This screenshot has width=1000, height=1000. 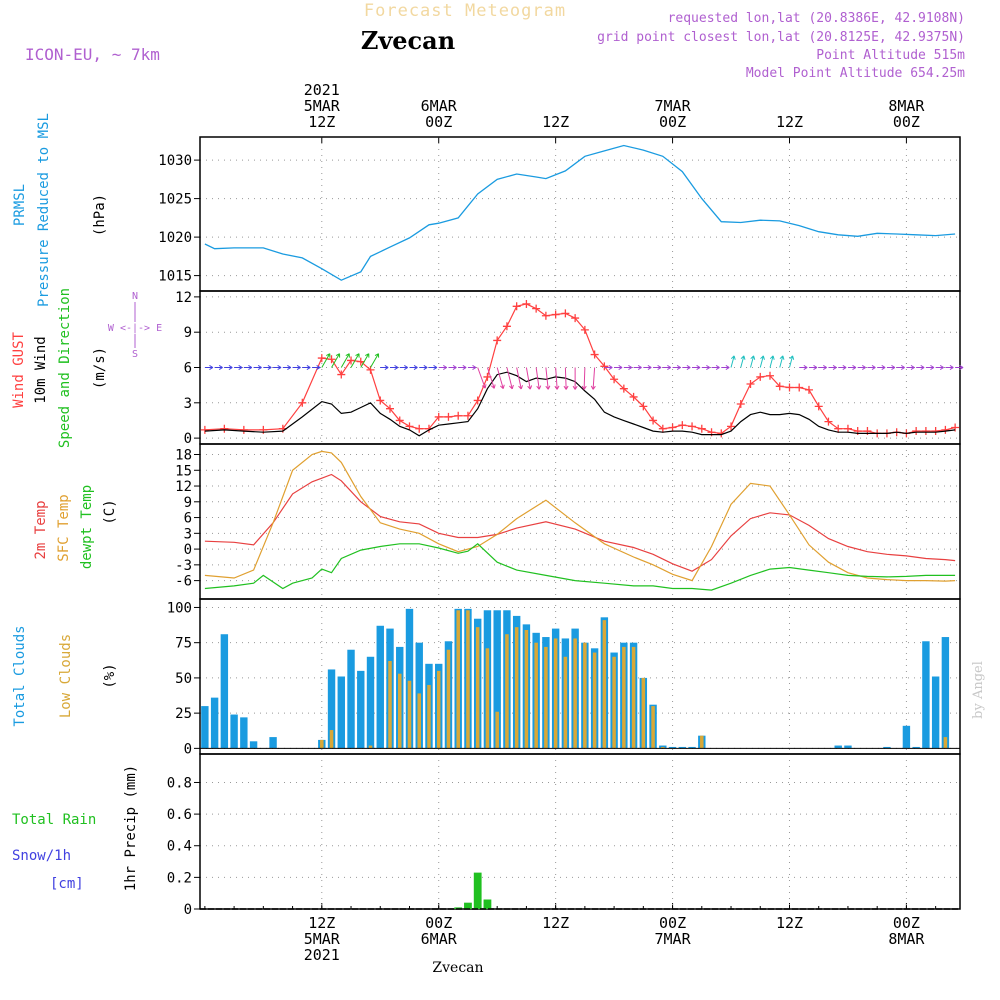 What do you see at coordinates (906, 939) in the screenshot?
I see `bottom-tick-label: 8MAR` at bounding box center [906, 939].